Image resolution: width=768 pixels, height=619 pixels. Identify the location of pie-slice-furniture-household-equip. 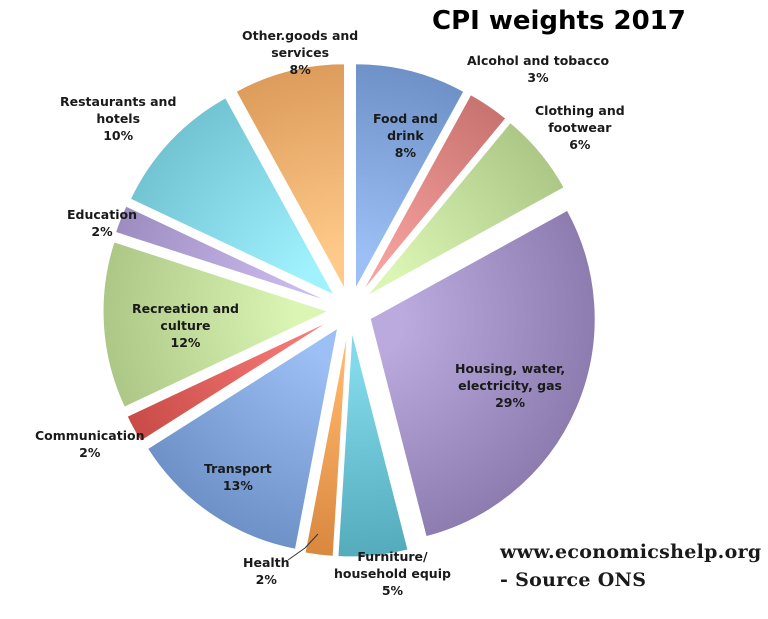
(373, 444).